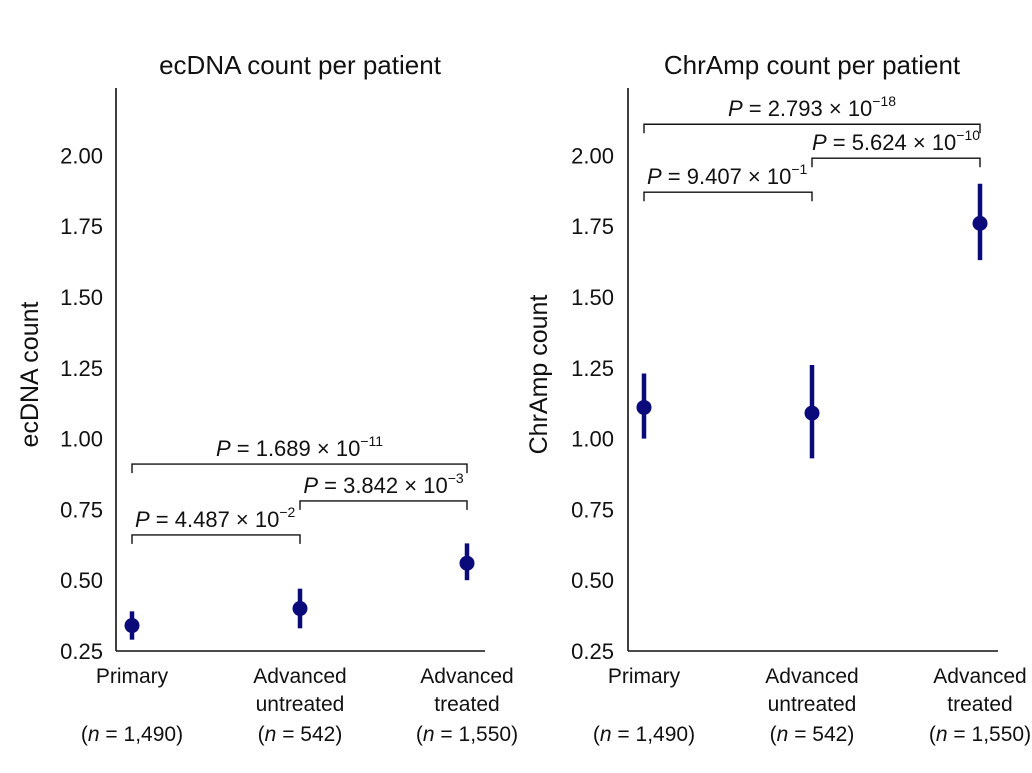 Image resolution: width=1032 pixels, height=773 pixels. I want to click on y-axis-label: ecDNA count, so click(30, 374).